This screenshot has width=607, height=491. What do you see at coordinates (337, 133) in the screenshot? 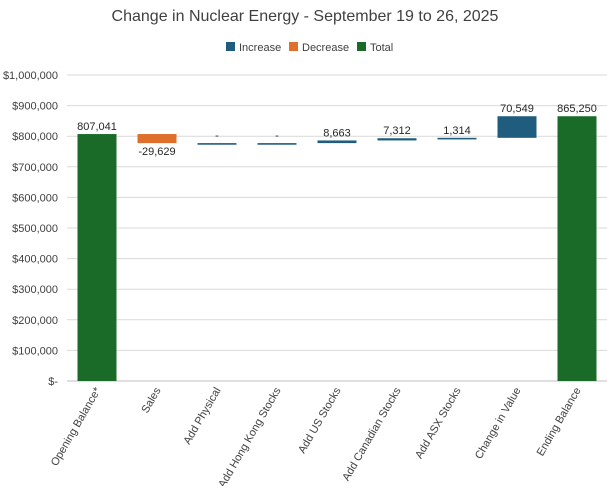
I see `data-label: 8,663` at bounding box center [337, 133].